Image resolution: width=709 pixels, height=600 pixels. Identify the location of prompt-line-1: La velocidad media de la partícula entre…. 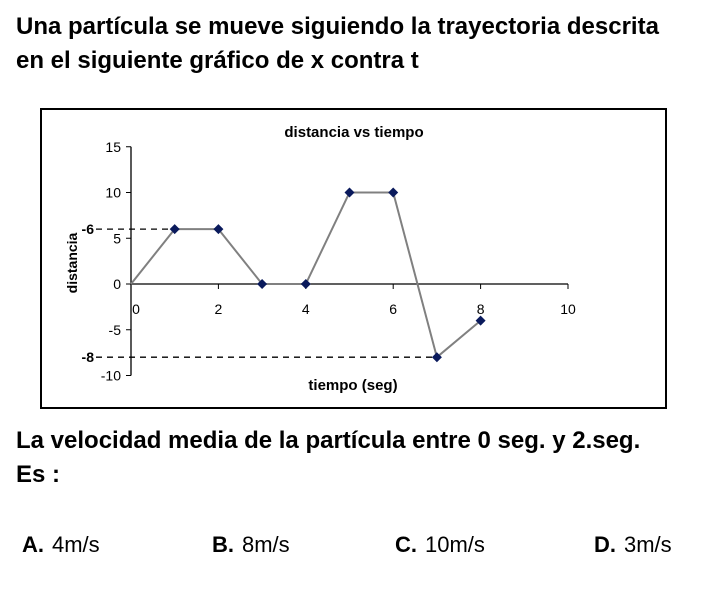
(328, 440).